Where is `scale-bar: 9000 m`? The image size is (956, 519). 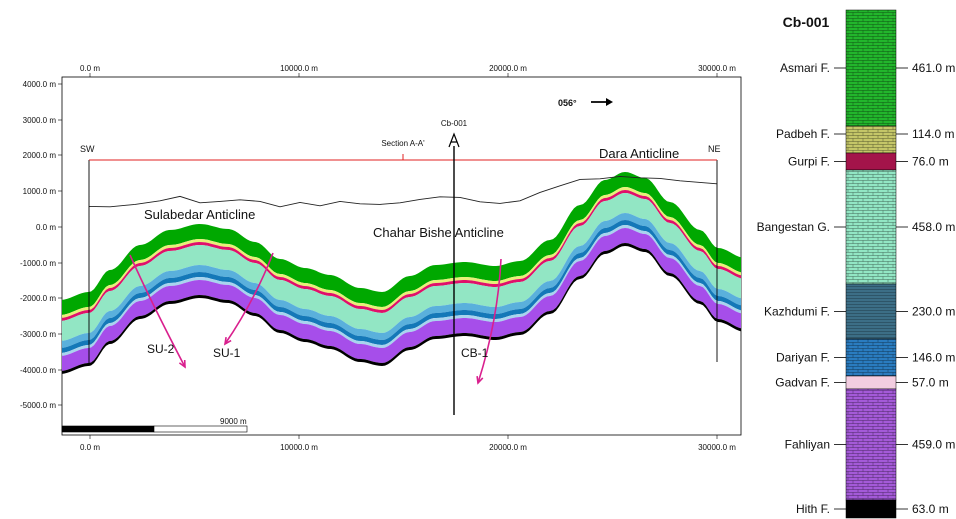 scale-bar: 9000 m is located at coordinates (154, 425).